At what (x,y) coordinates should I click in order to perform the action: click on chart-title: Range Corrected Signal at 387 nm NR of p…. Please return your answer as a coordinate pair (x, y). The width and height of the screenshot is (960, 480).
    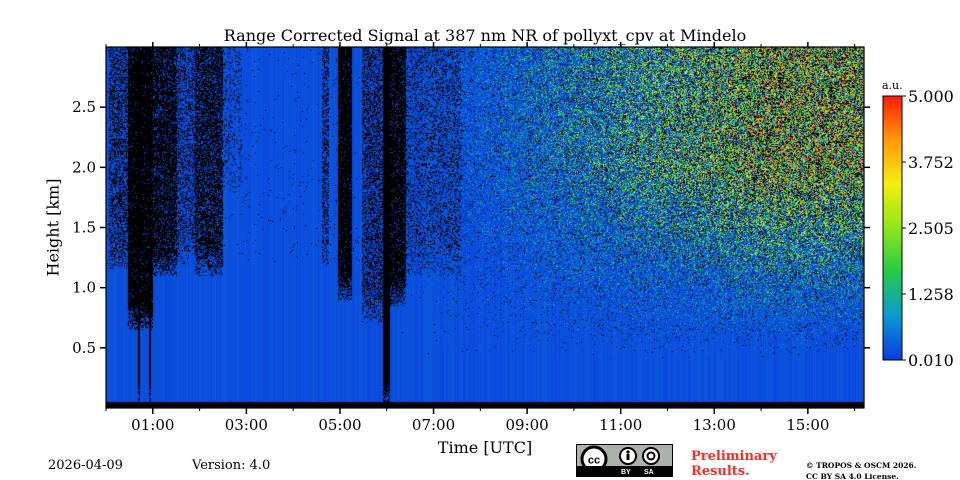
    Looking at the image, I should click on (485, 35).